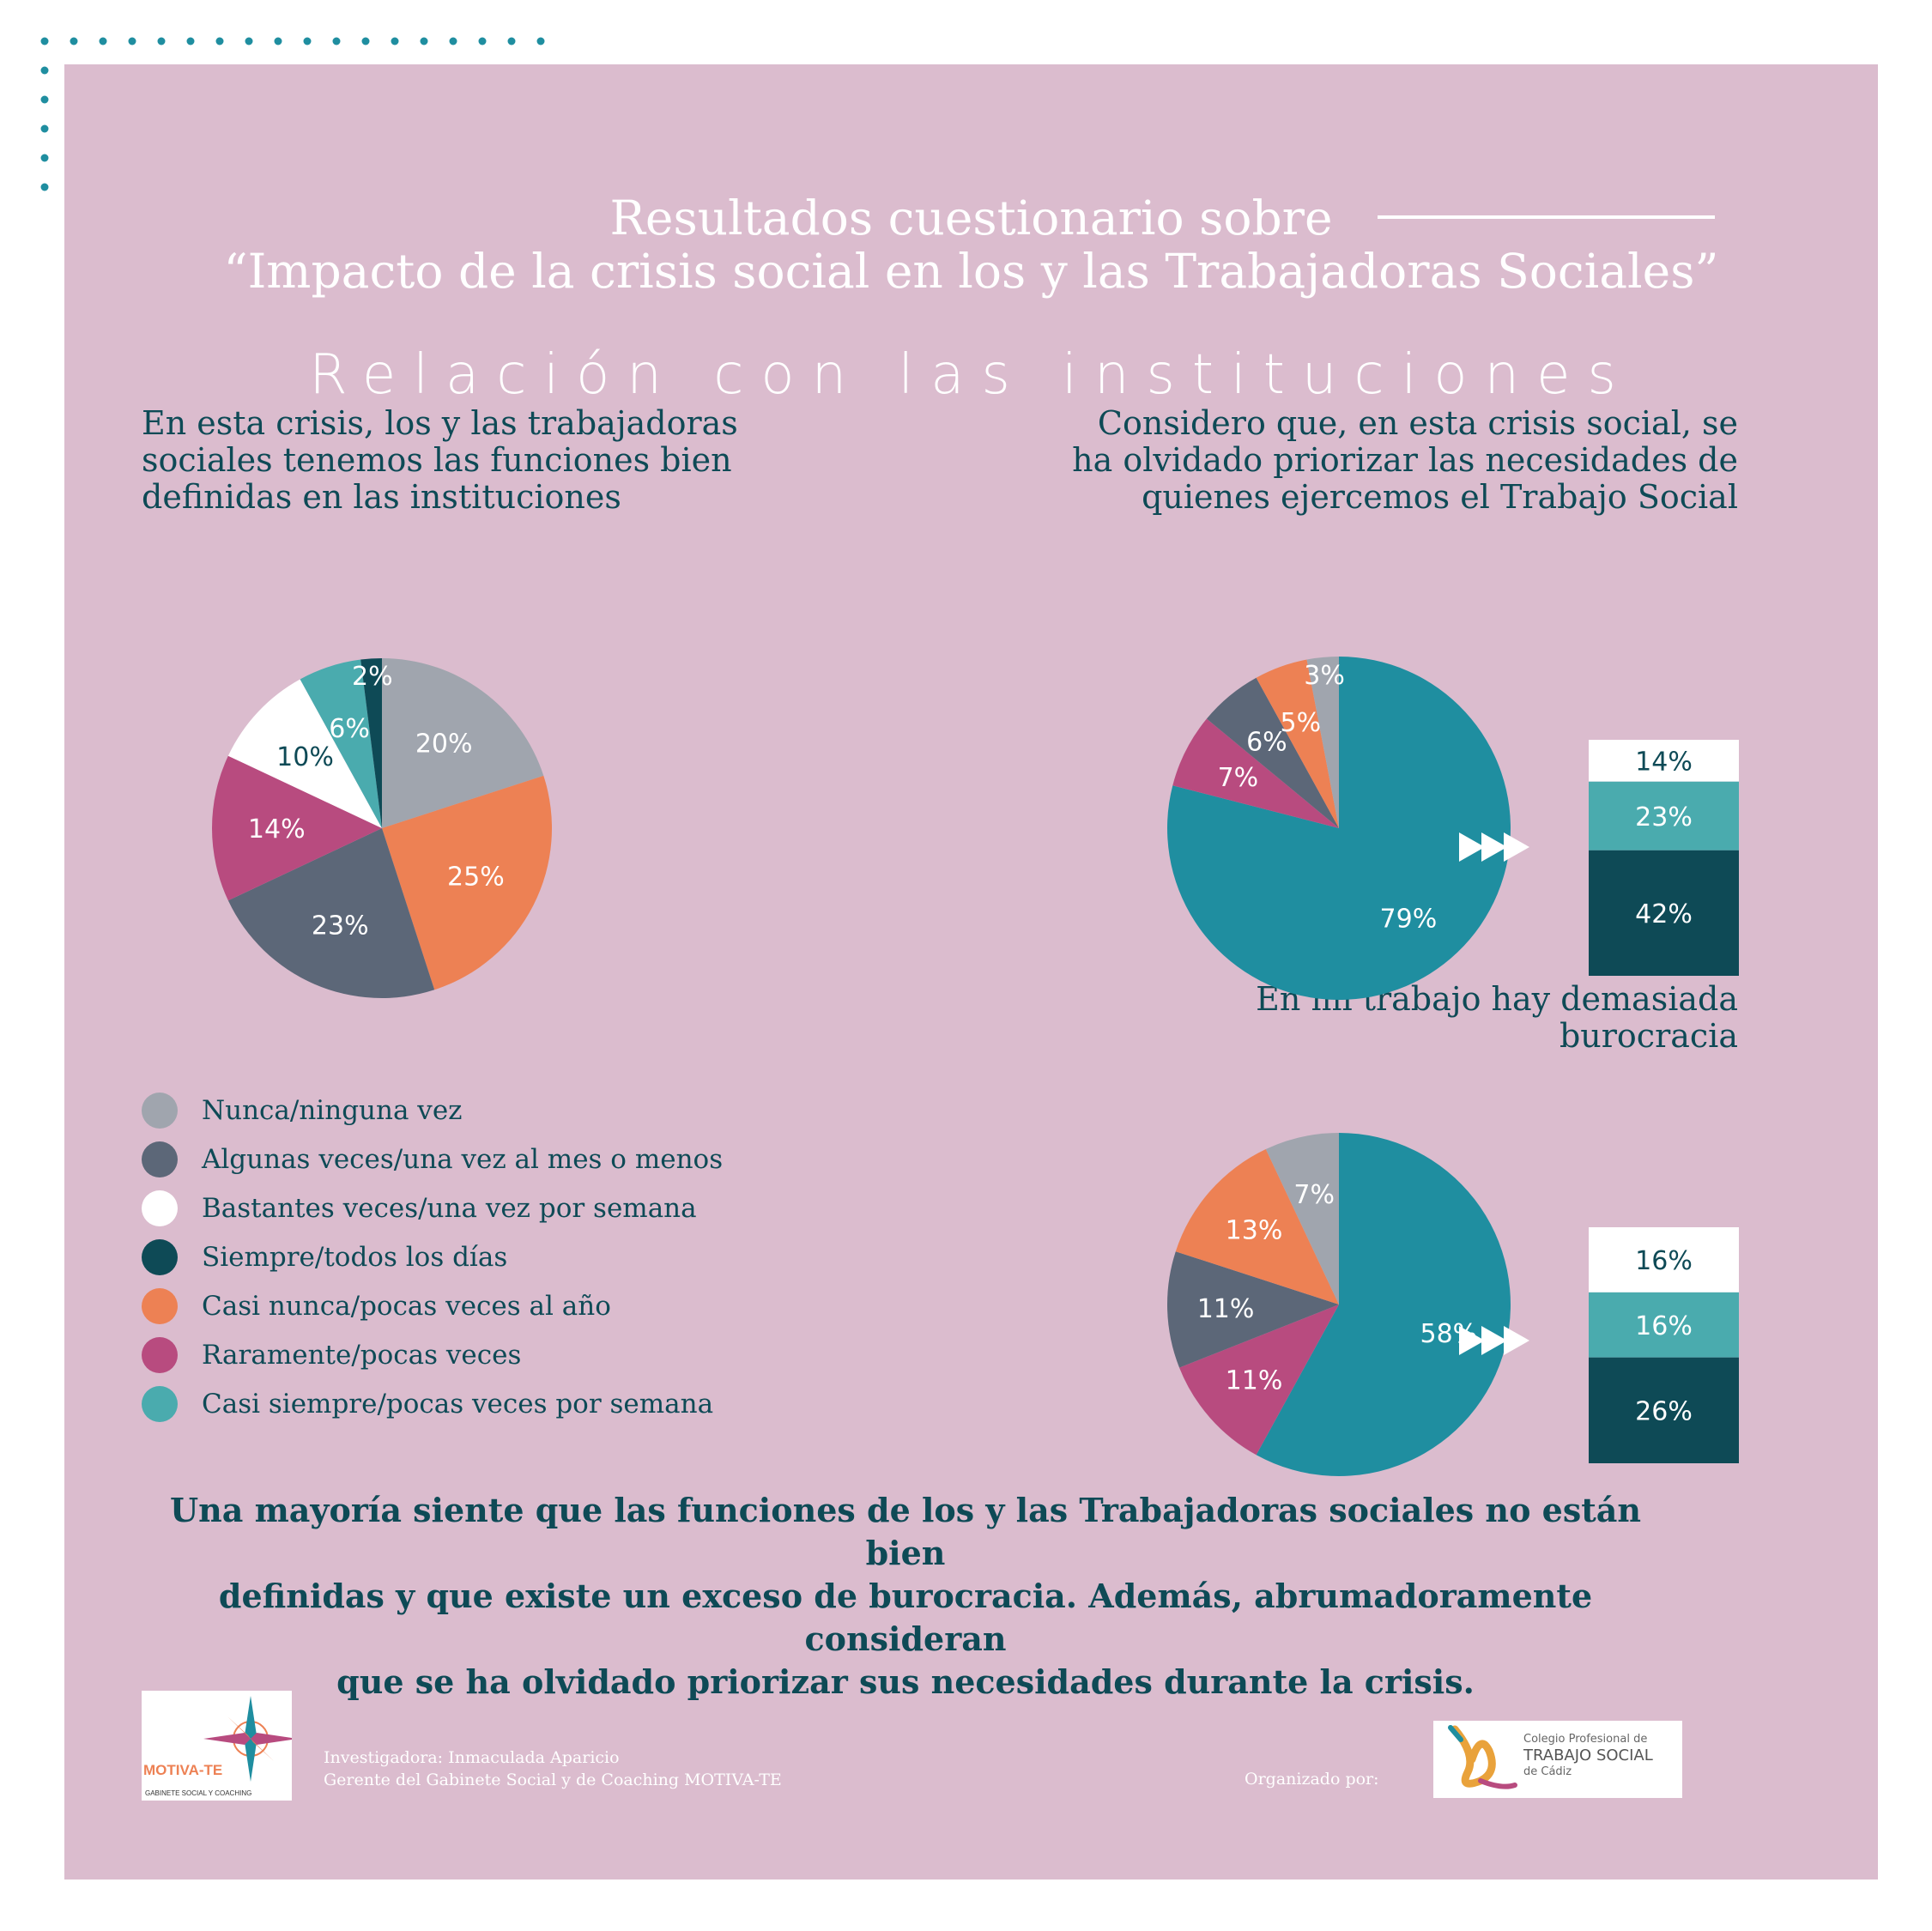  Describe the element at coordinates (468, 1404) in the screenshot. I see `legend-item: Casi siempre/pocas veces por semana` at that location.